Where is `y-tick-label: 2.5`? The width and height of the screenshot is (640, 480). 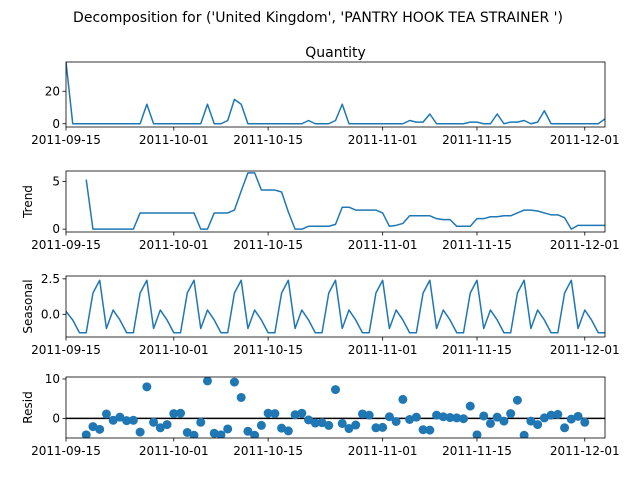
y-tick-label: 2.5 is located at coordinates (50, 279).